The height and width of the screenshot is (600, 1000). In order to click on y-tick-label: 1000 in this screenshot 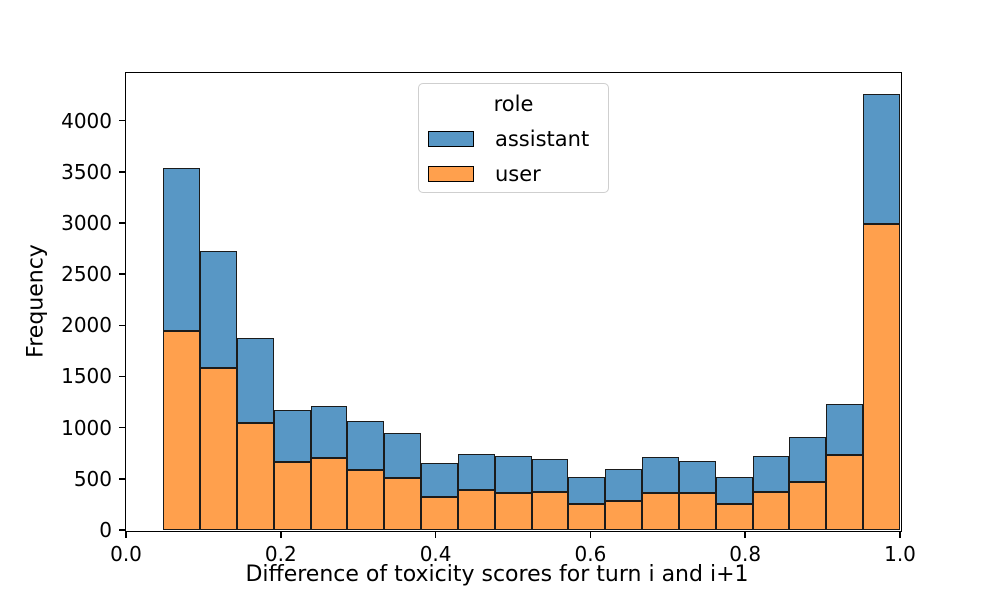, I will do `click(86, 427)`.